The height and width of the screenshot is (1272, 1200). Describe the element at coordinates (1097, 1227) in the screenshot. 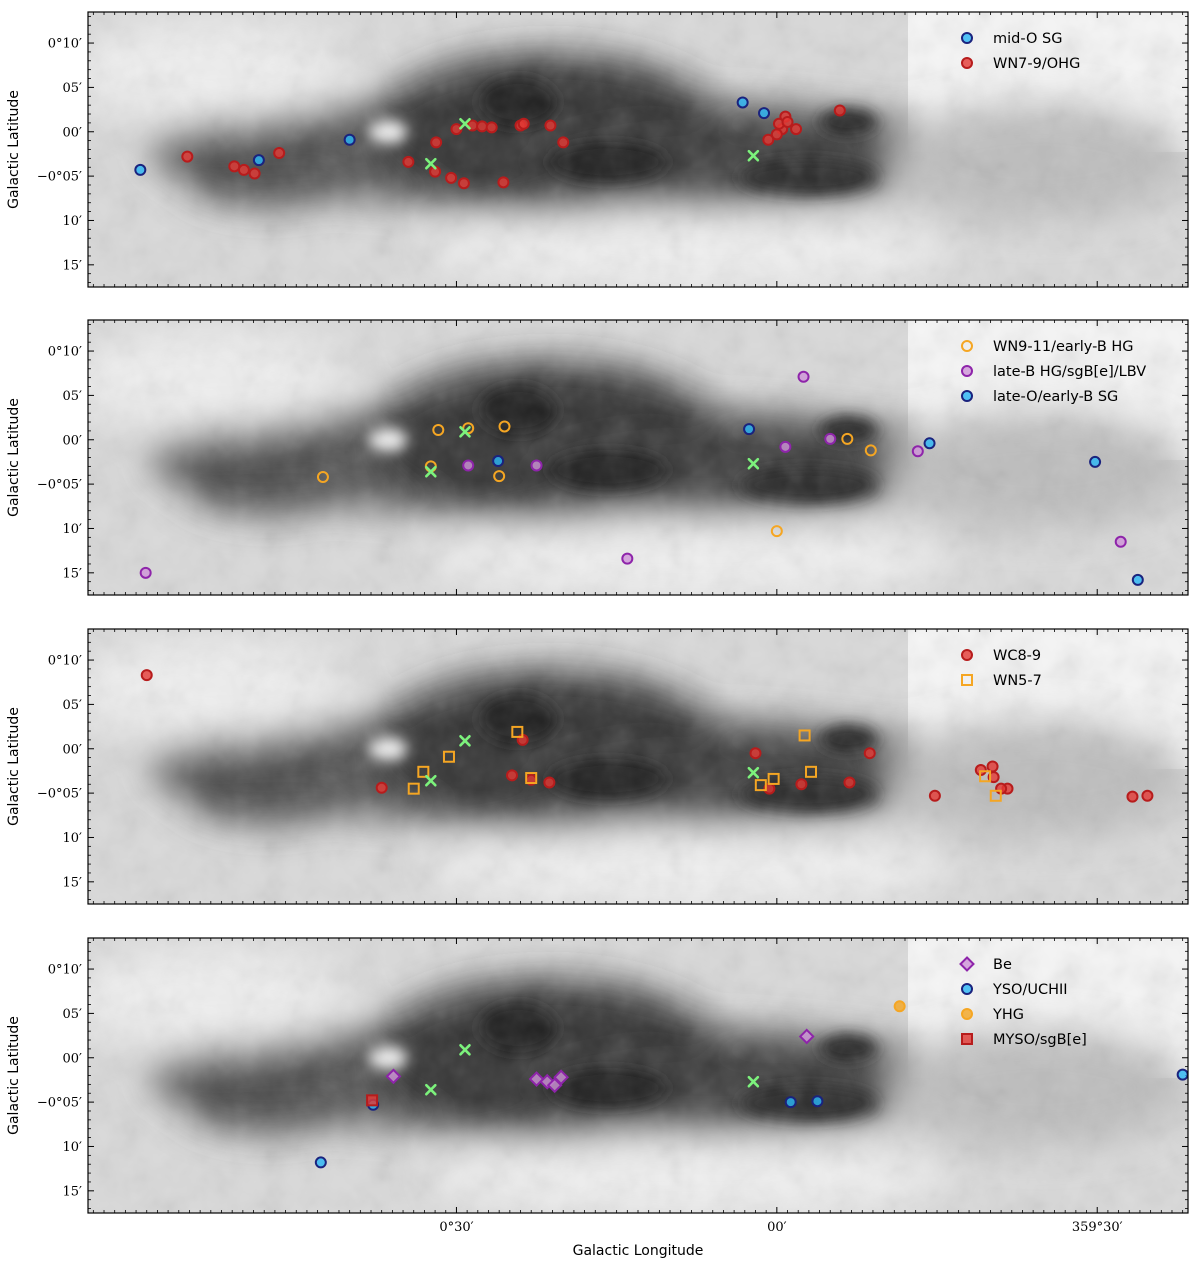

I see `x-tick-label: 359°30′` at that location.